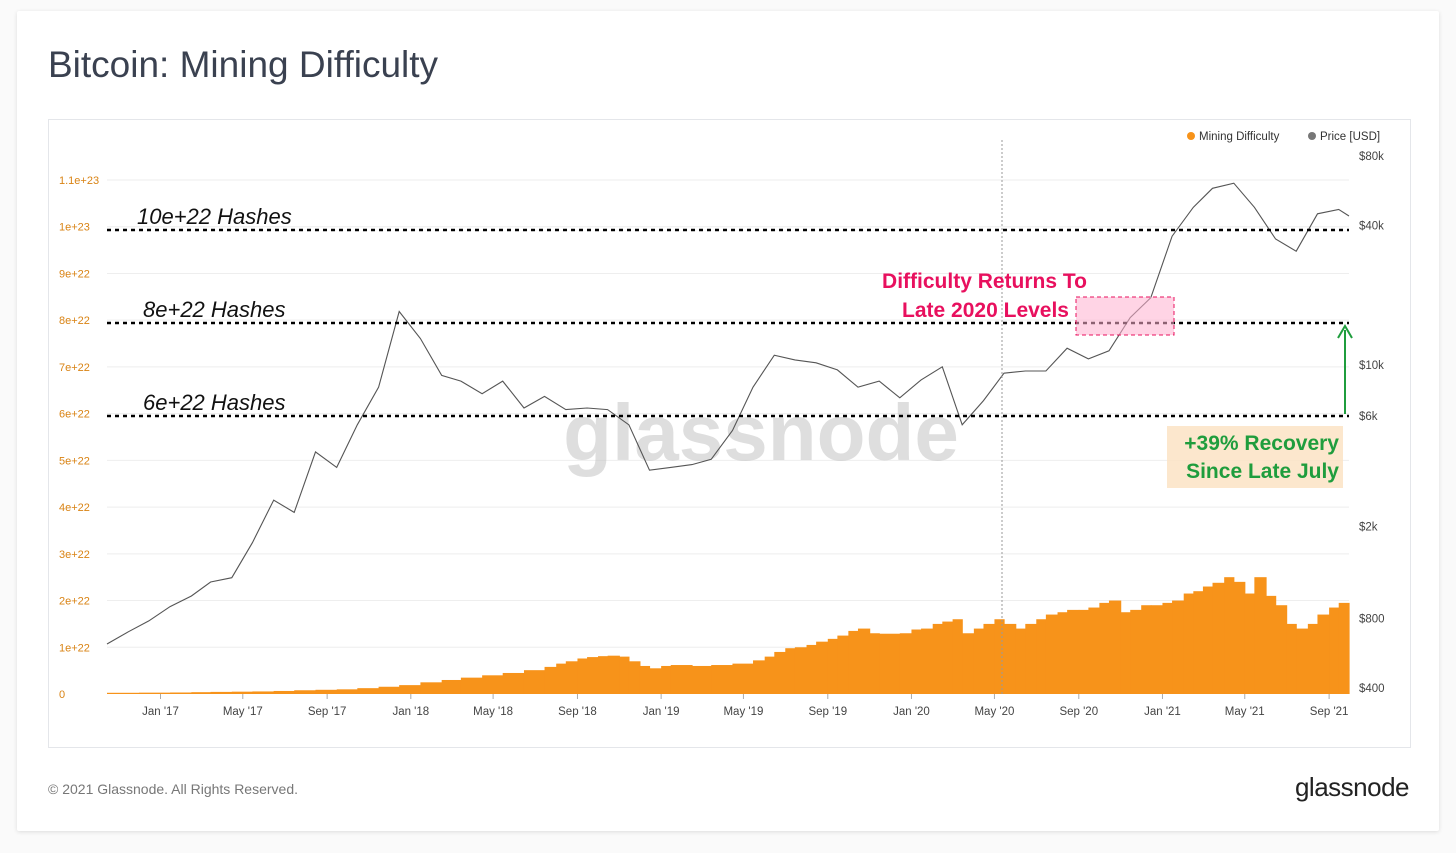 The height and width of the screenshot is (853, 1456). I want to click on legend-difficulty-label: Mining Difficulty, so click(1239, 137).